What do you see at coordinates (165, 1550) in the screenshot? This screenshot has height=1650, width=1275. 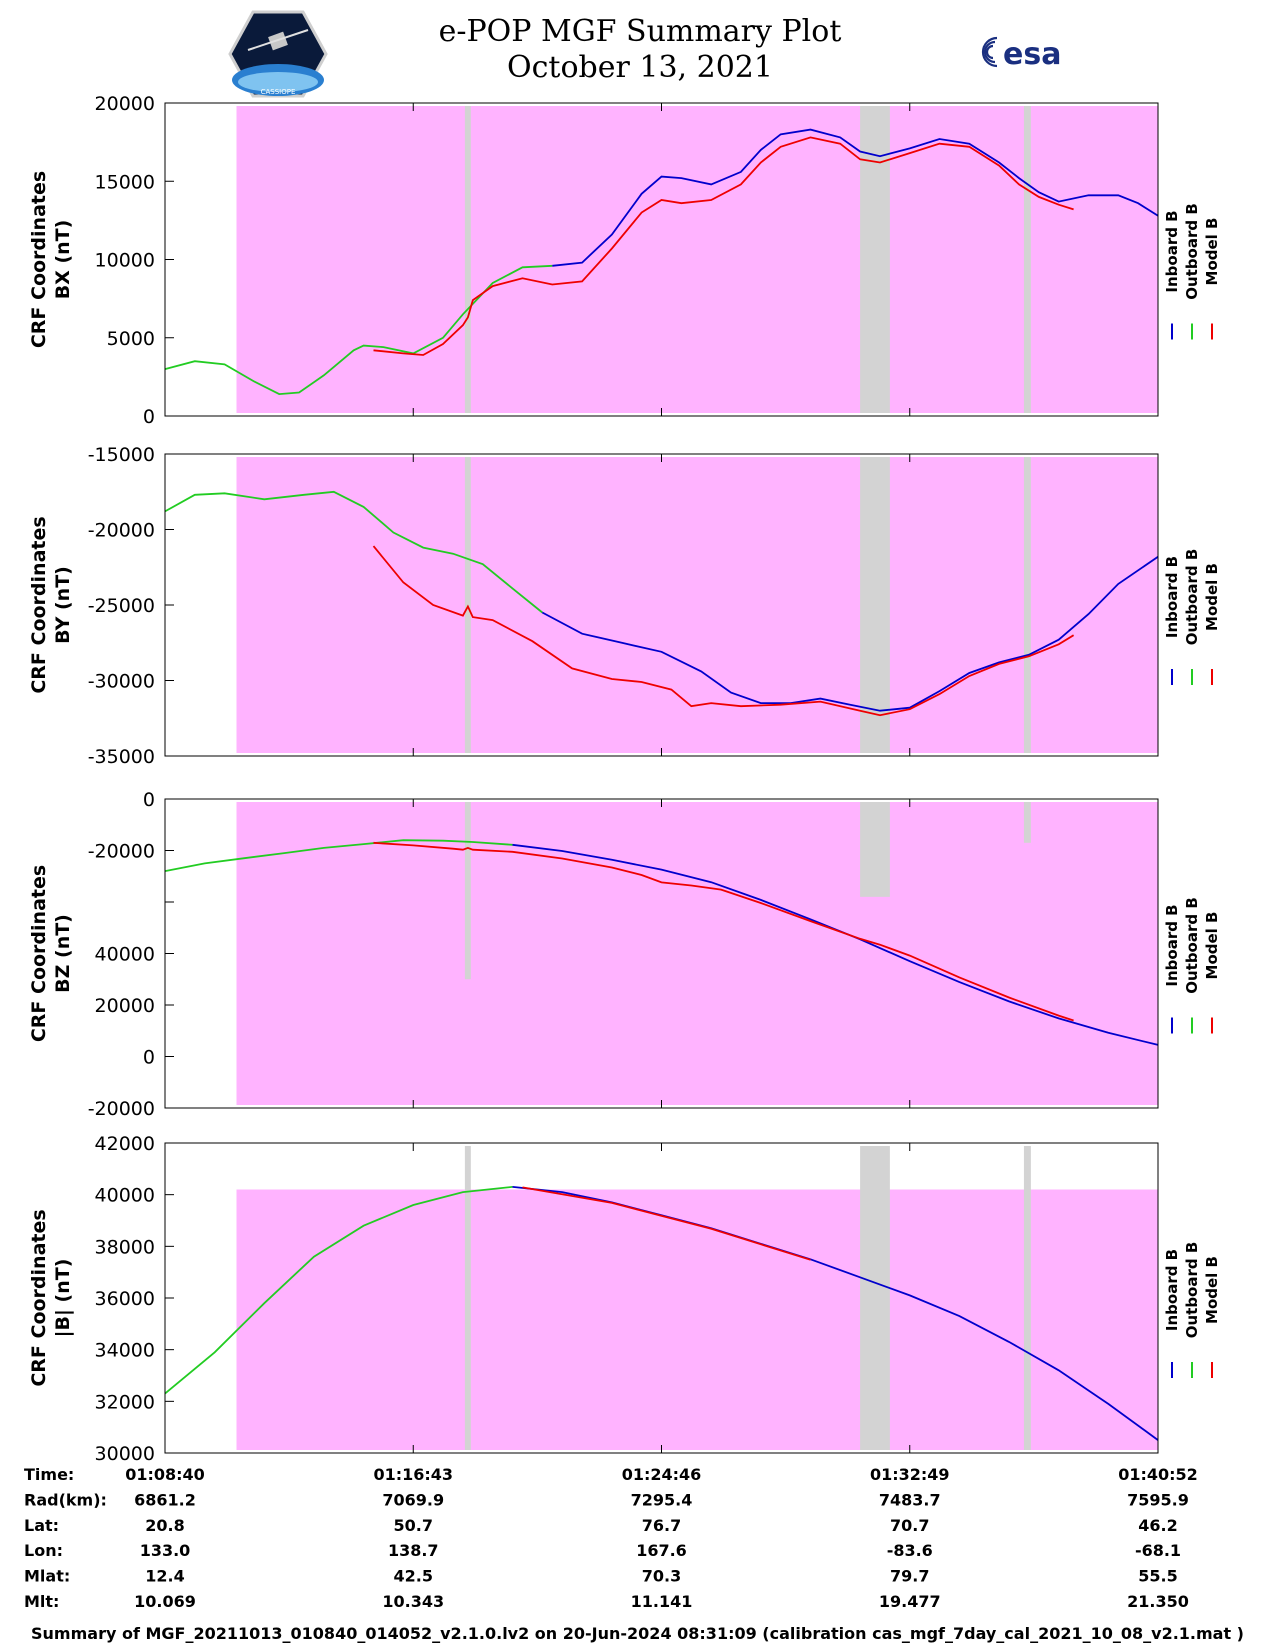 I see `ephemeris-value: 133.0` at bounding box center [165, 1550].